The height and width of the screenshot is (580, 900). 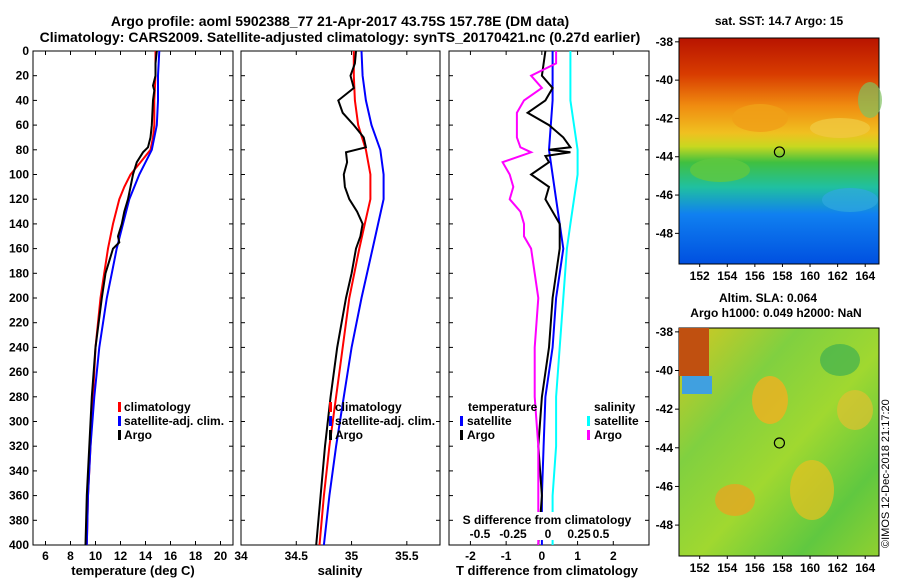 I want to click on salinity-xlabel: salinity, so click(x=341, y=570).